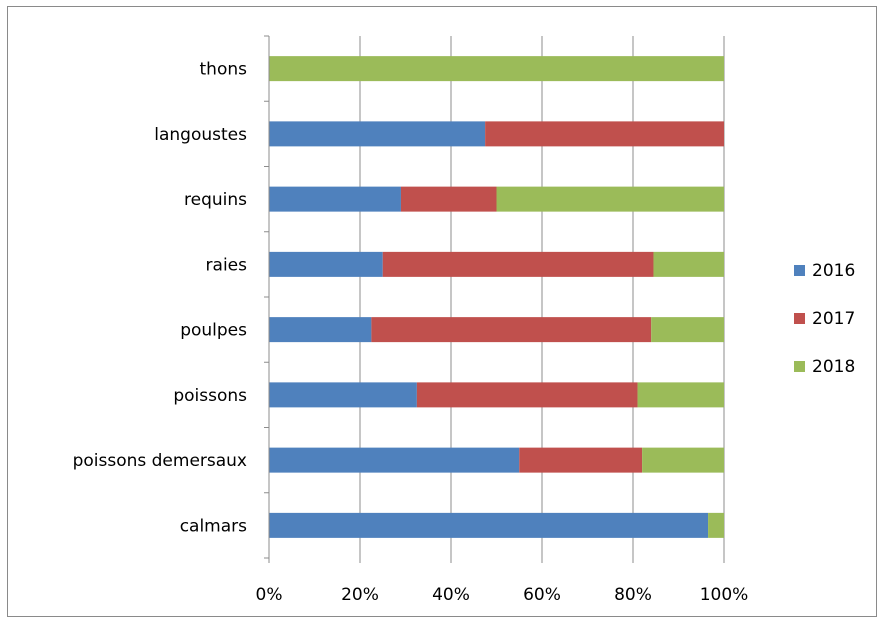 The height and width of the screenshot is (623, 885). Describe the element at coordinates (227, 265) in the screenshot. I see `category-label: raies` at that location.